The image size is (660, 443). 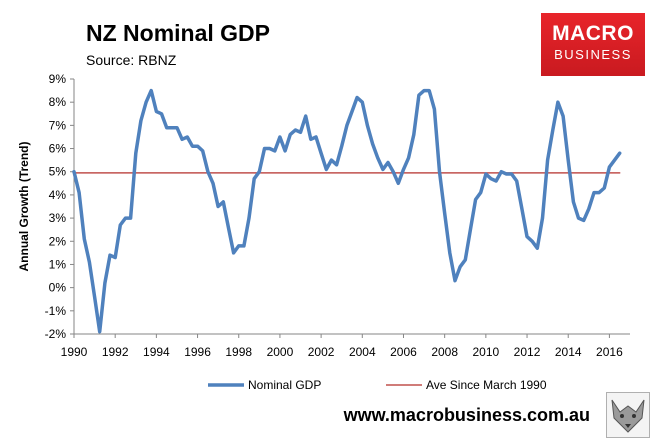 I want to click on chart-source: Source: RBNZ, so click(x=131, y=60).